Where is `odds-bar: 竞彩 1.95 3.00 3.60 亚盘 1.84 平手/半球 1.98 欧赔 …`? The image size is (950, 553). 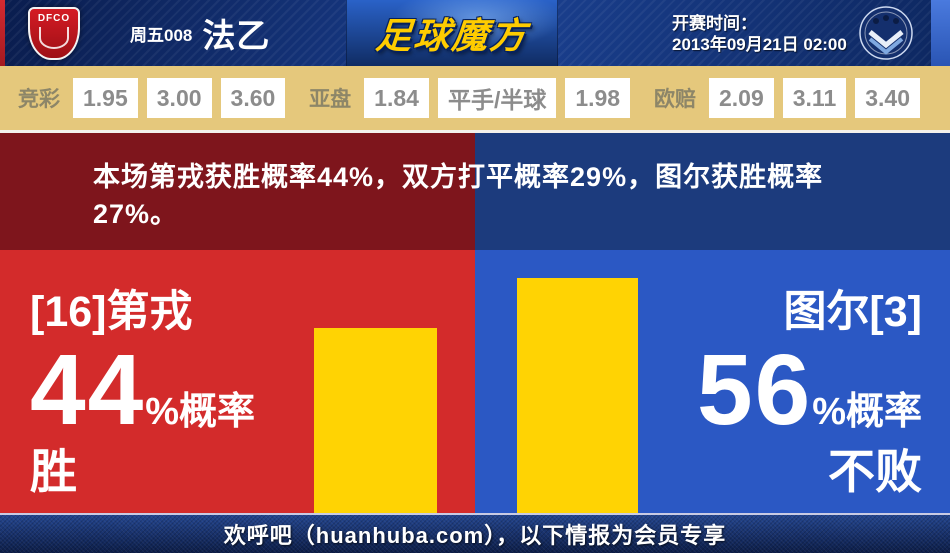
odds-bar: 竞彩 1.95 3.00 3.60 亚盘 1.84 平手/半球 1.98 欧赔 … is located at coordinates (475, 98).